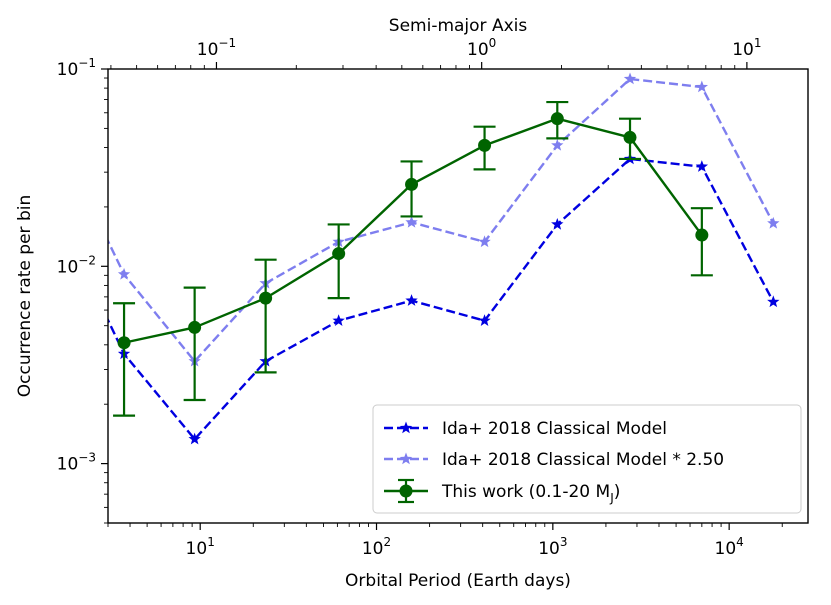 The height and width of the screenshot is (605, 831). I want to click on legend-label-text: Ida+ 2018 Classical Model, so click(554, 429).